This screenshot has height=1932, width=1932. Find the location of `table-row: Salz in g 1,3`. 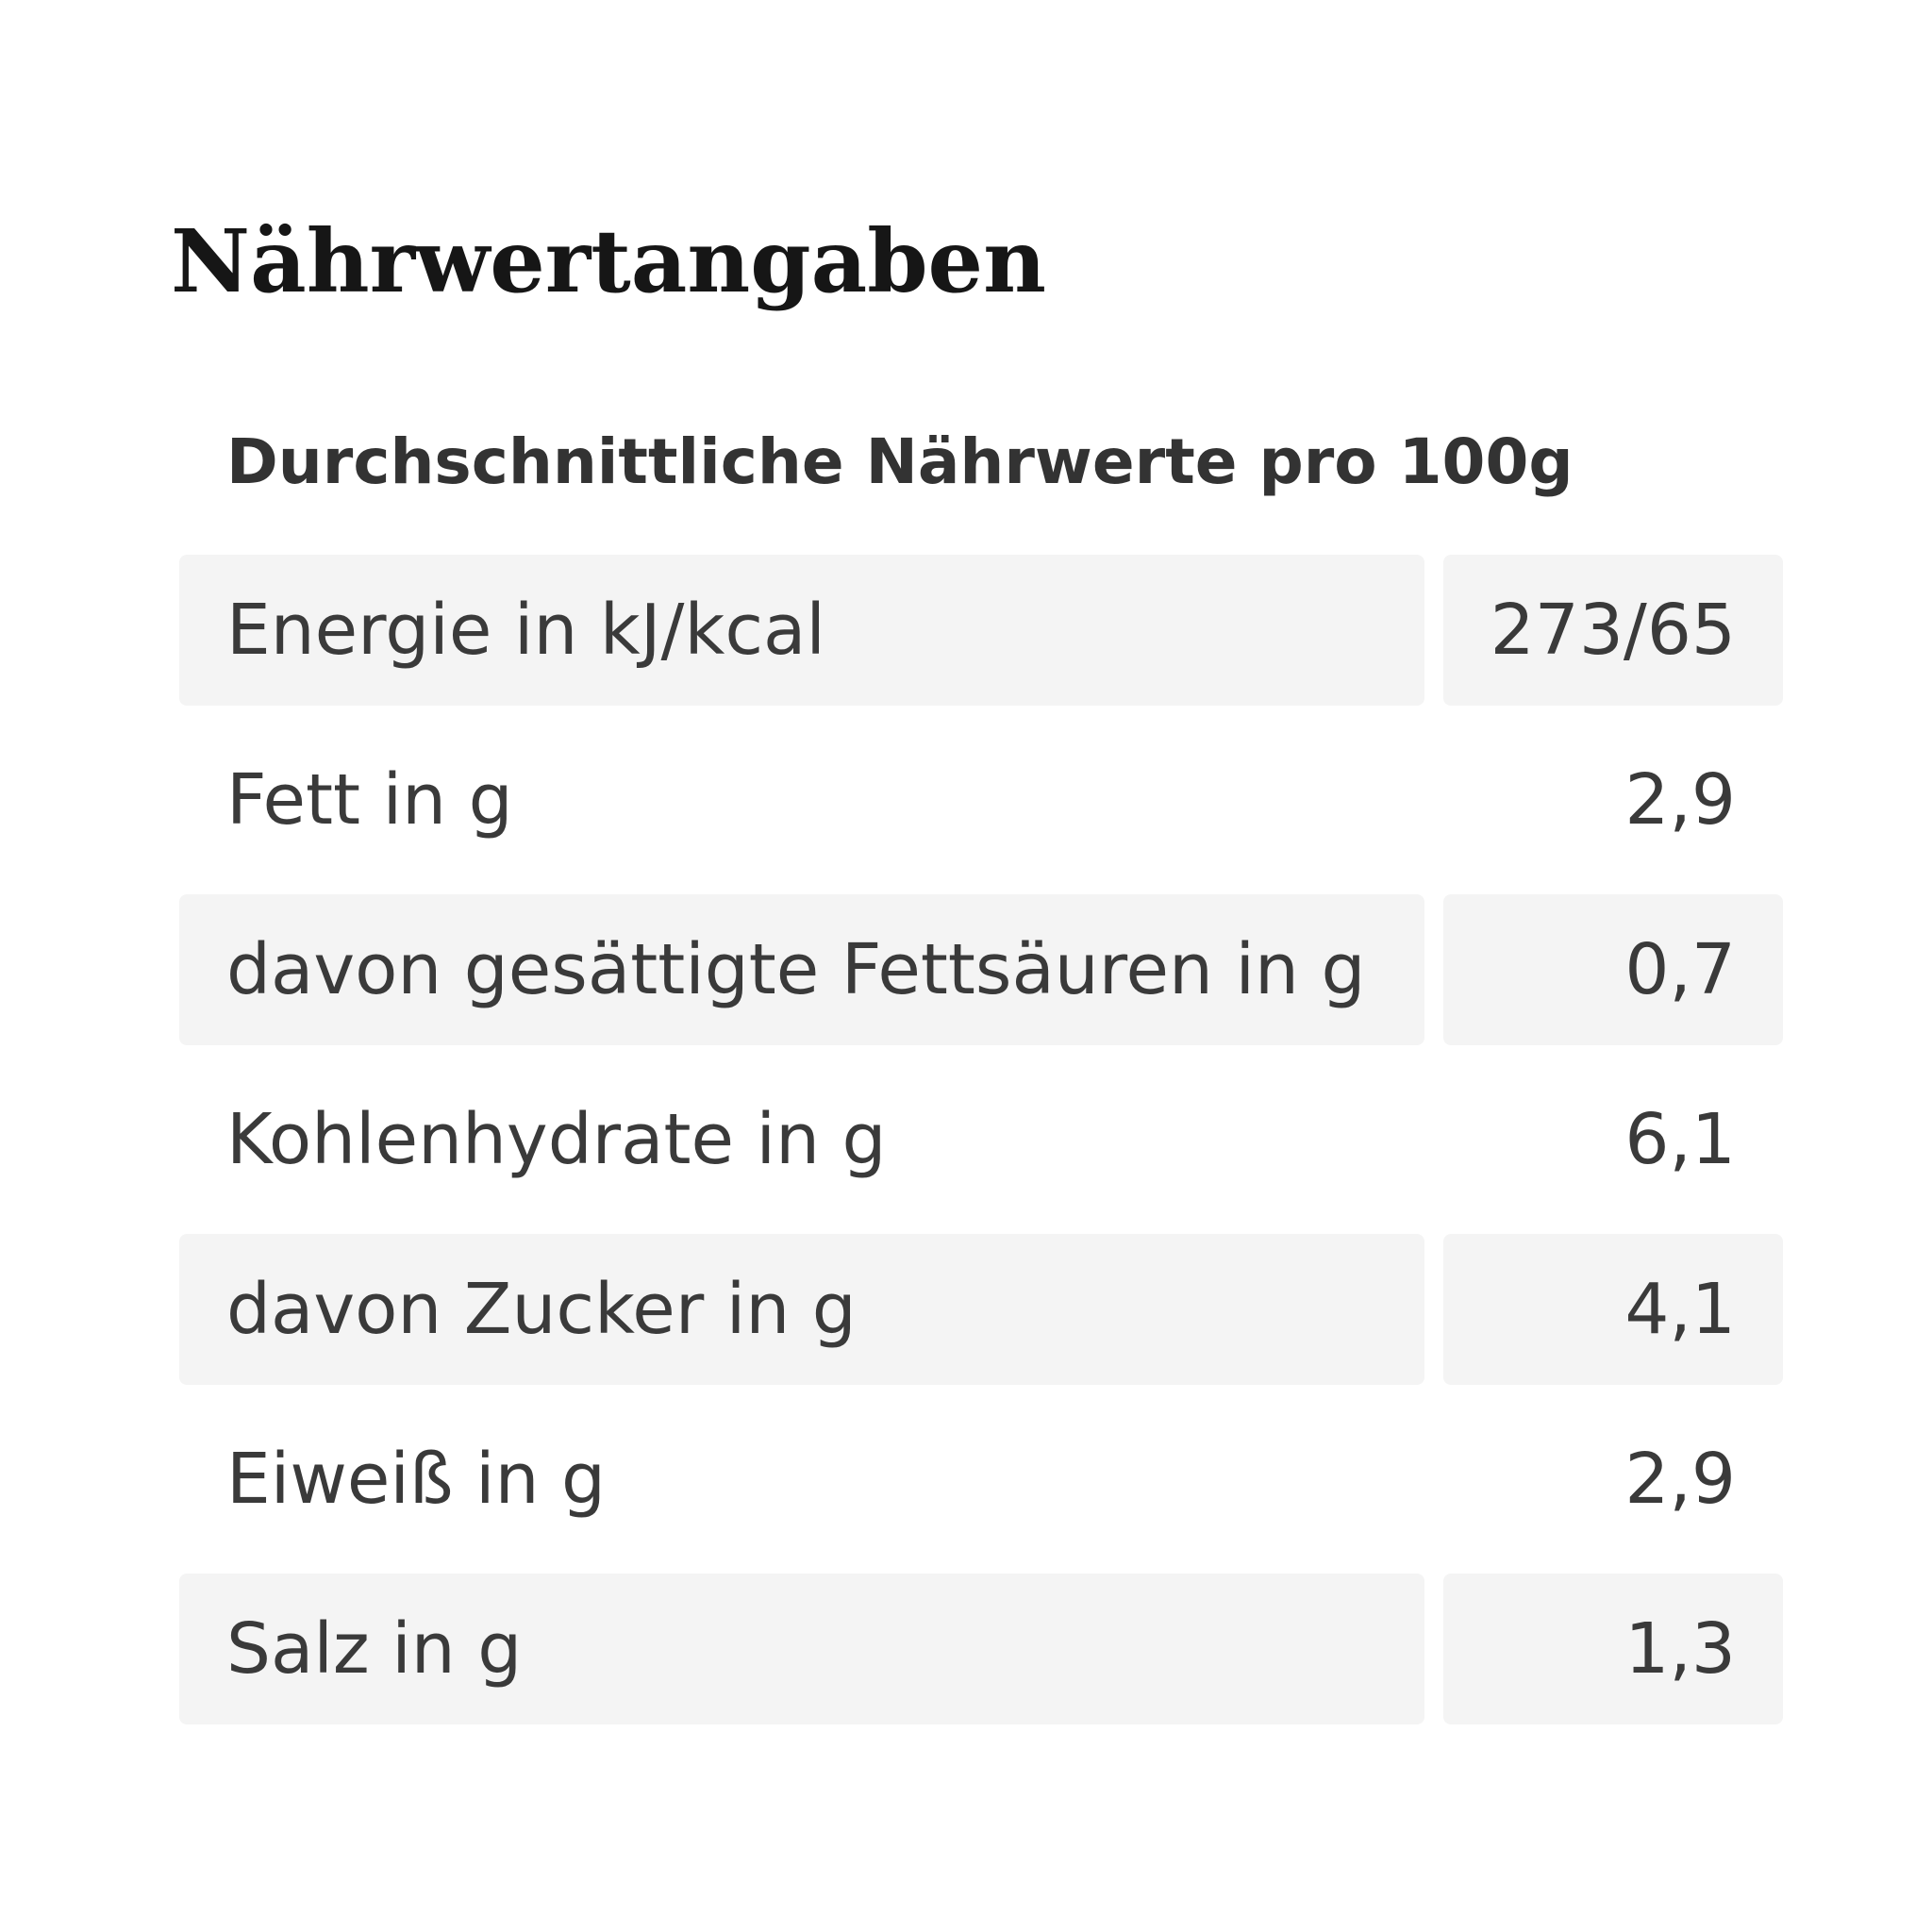

table-row: Salz in g 1,3 is located at coordinates (981, 1649).